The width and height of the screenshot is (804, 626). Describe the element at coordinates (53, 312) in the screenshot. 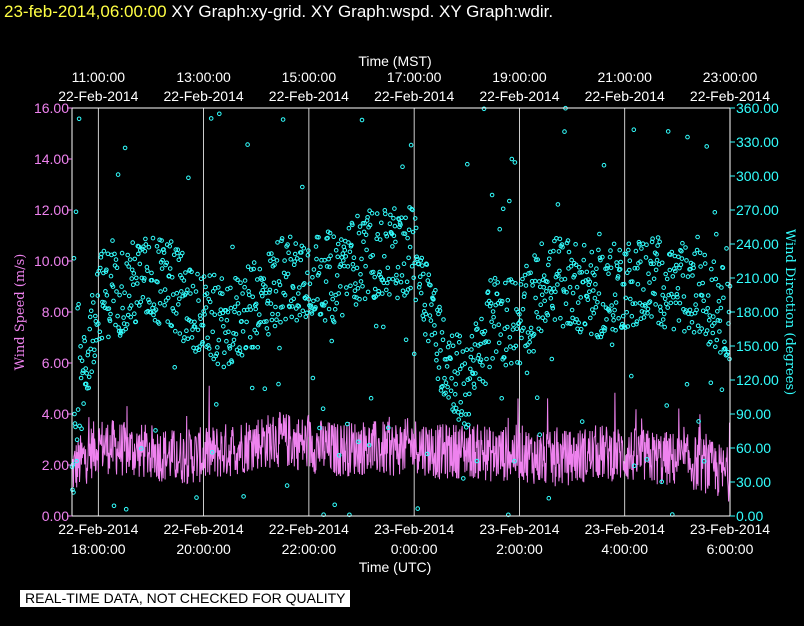

I see `left-axis-ticks: 0.00 2.00 4.00 6.00 8.00 10.00 12.00 14.00 16.00` at that location.